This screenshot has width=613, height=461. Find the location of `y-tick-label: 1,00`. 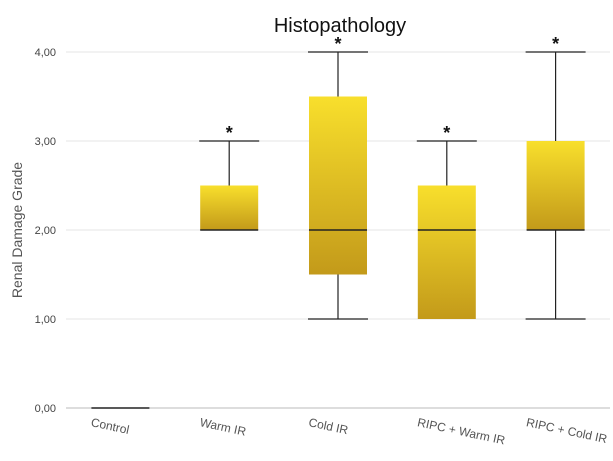

y-tick-label: 1,00 is located at coordinates (45, 320).